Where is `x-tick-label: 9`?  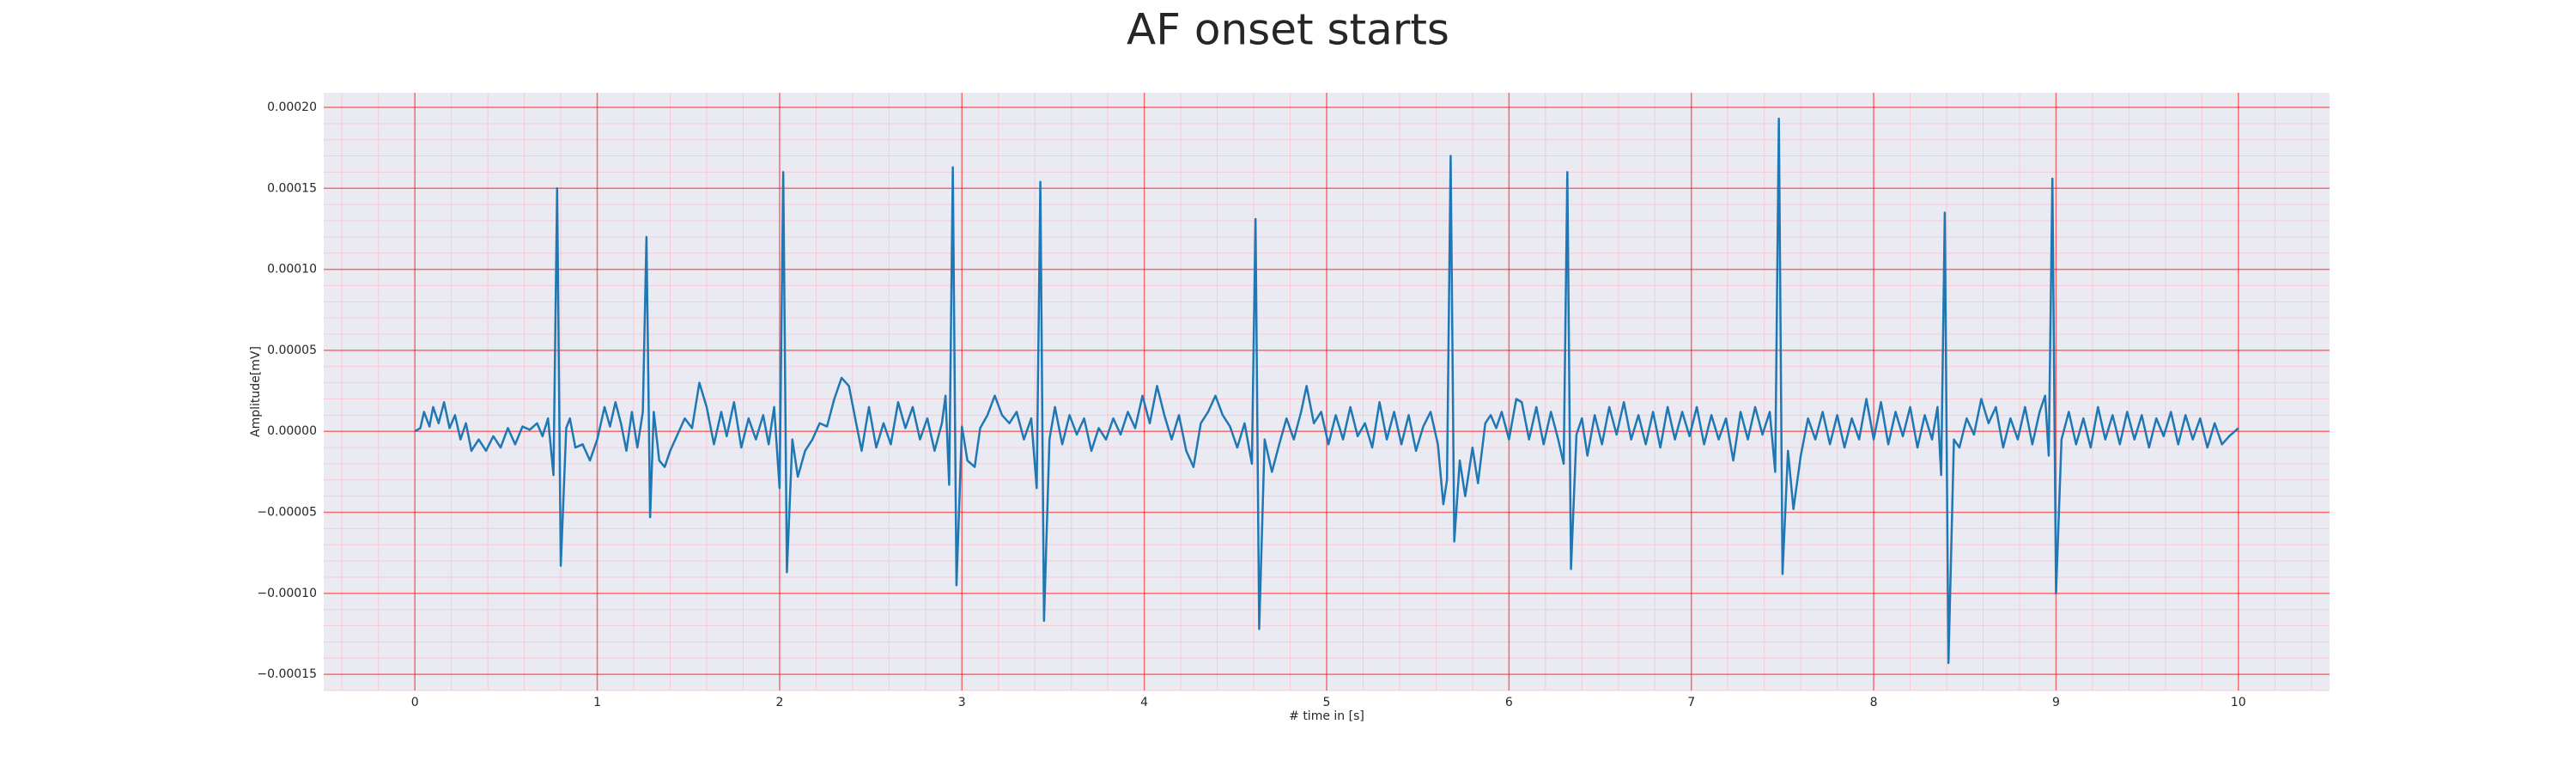
x-tick-label: 9 is located at coordinates (2056, 702).